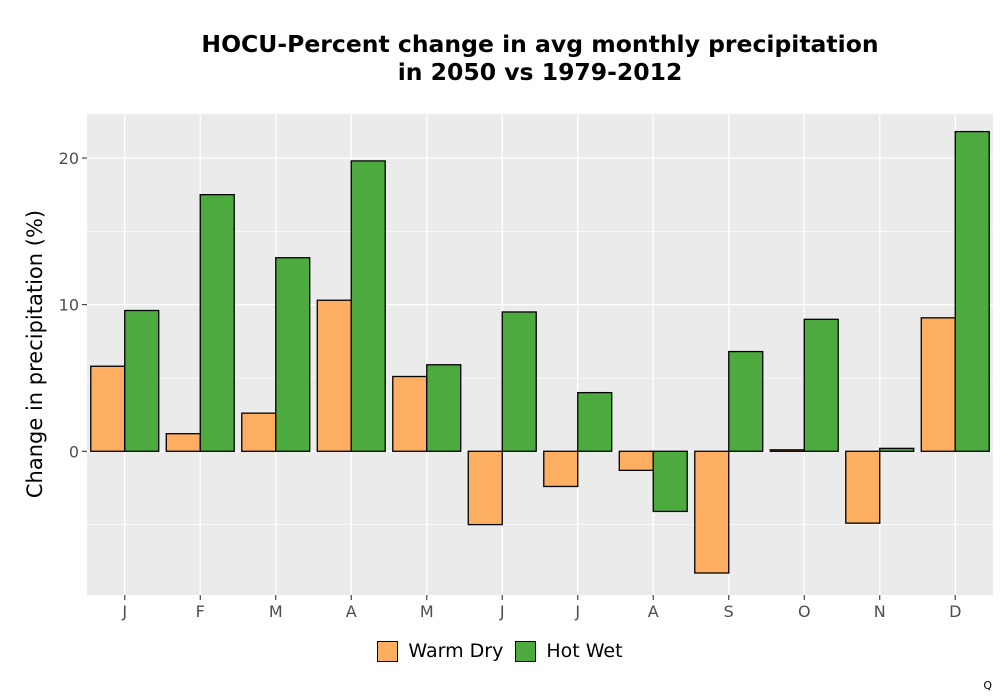 The height and width of the screenshot is (700, 1000). What do you see at coordinates (526, 651) in the screenshot?
I see `legend-swatch-hot-wet` at bounding box center [526, 651].